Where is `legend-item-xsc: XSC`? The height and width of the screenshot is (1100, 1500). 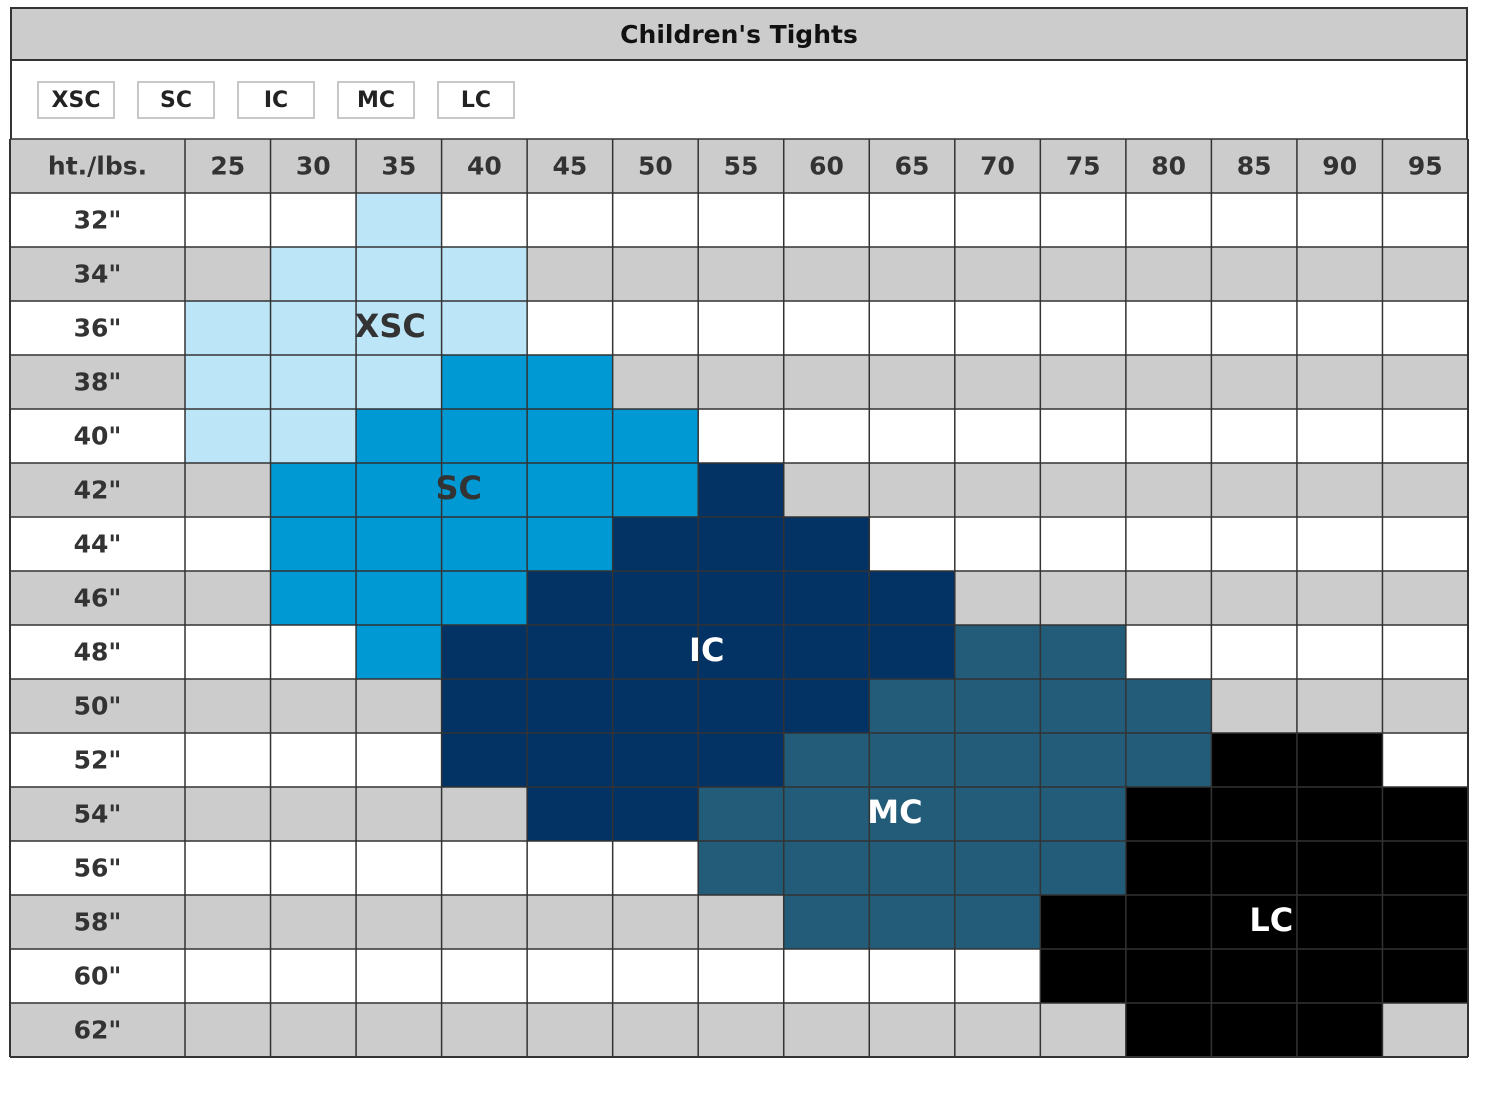
legend-item-xsc: XSC is located at coordinates (76, 100).